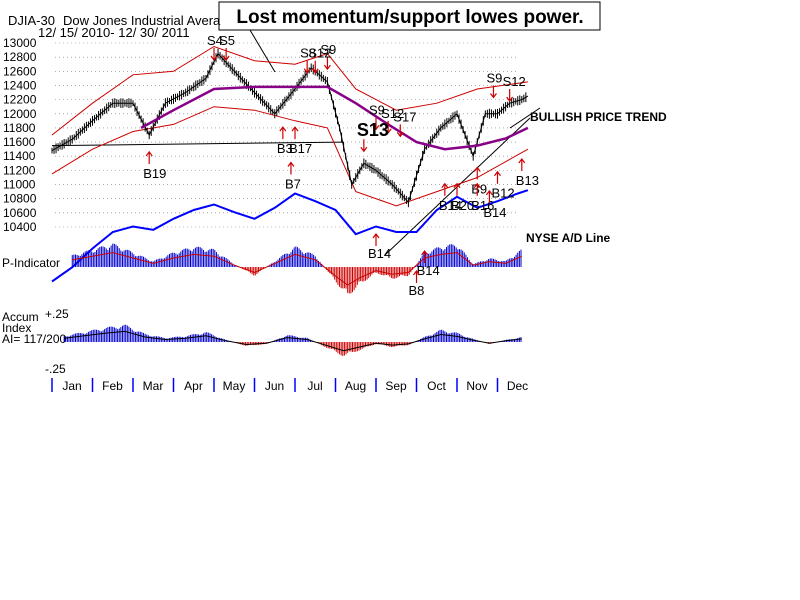 The width and height of the screenshot is (800, 600). I want to click on price-tick-11000: 11000, so click(19, 185).